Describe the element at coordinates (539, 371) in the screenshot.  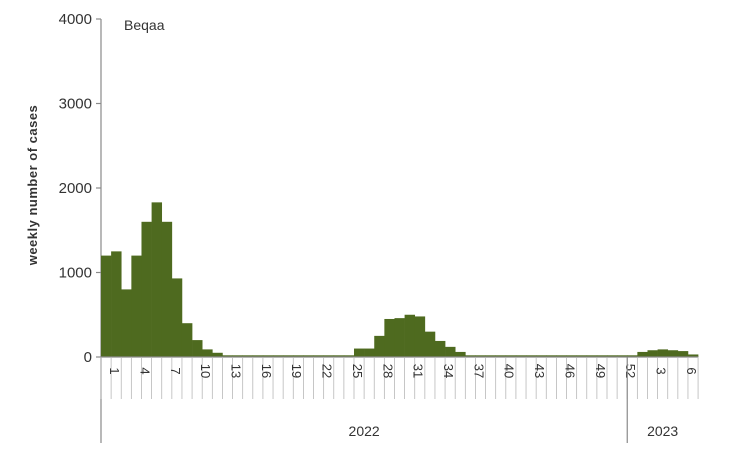
I see `x-tick-label: 43` at that location.